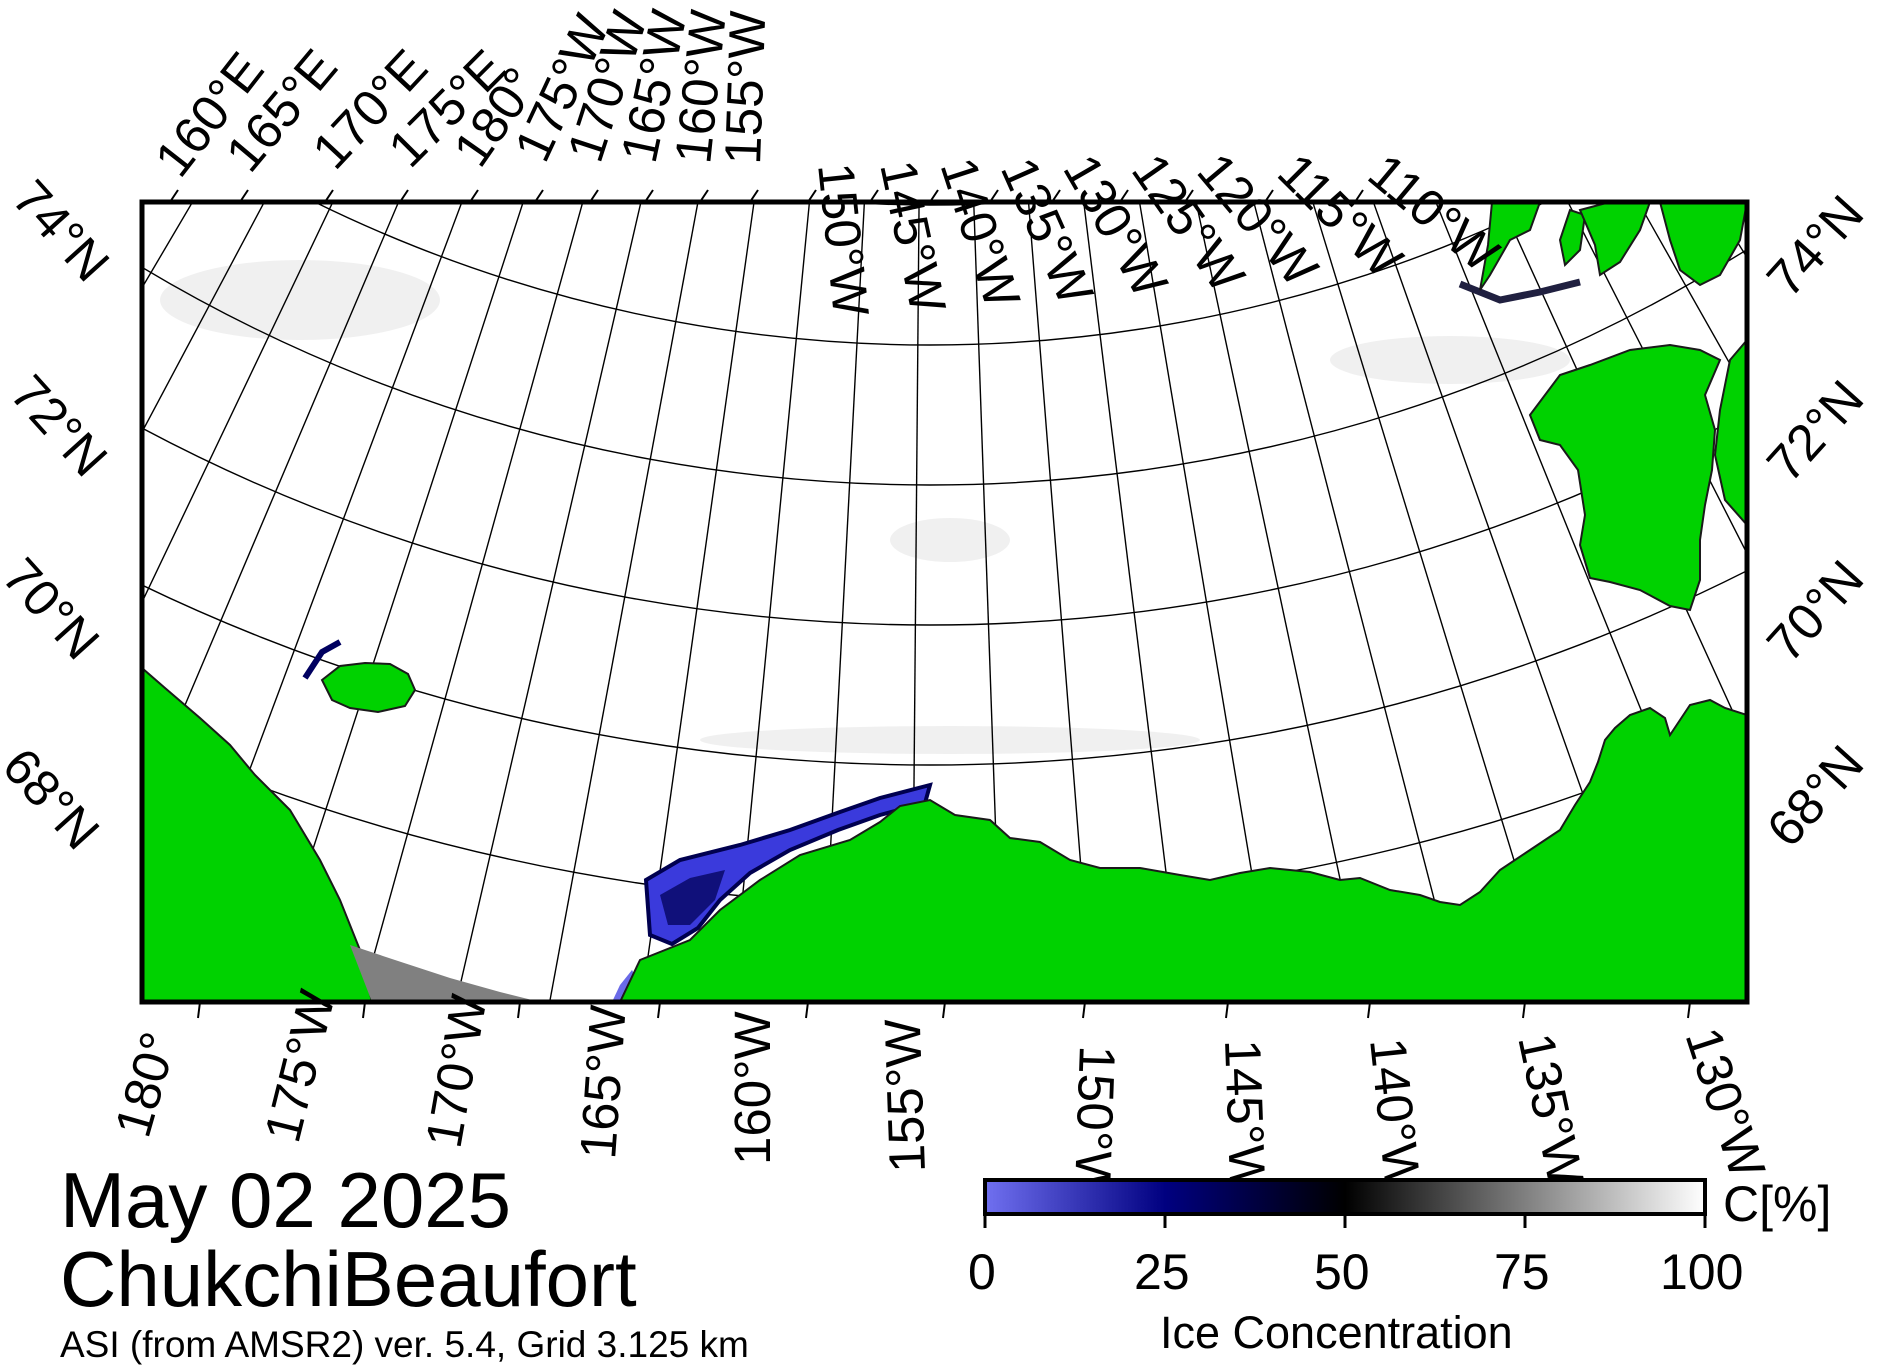 The width and height of the screenshot is (1890, 1370). I want to click on colorbar-title: Ice Concentration, so click(1336, 1332).